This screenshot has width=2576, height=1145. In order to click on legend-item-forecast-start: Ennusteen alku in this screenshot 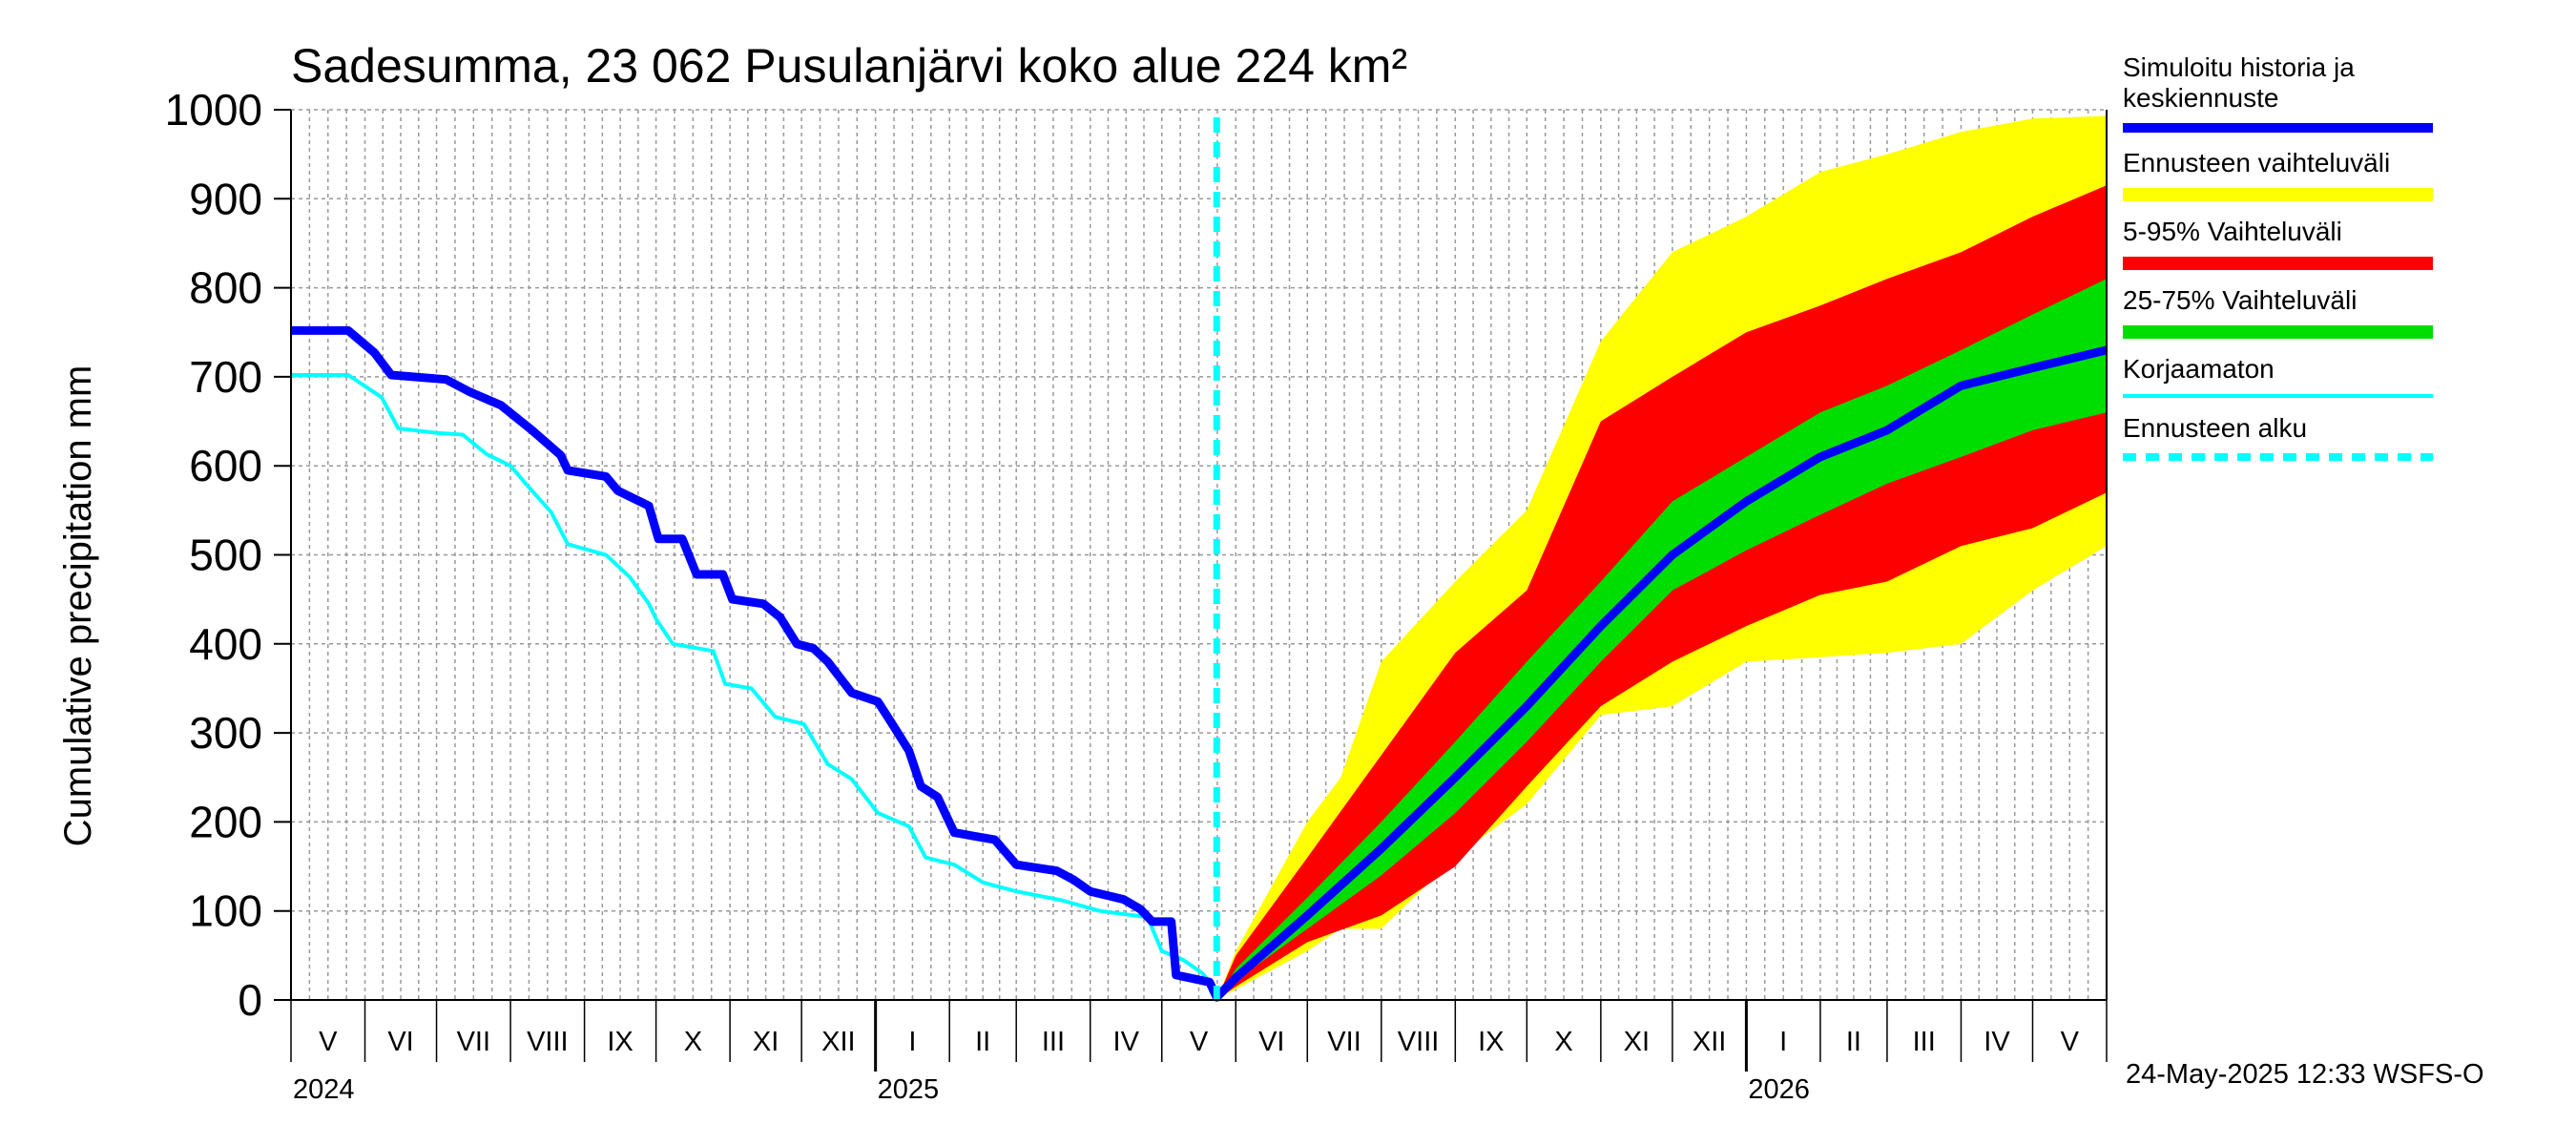, I will do `click(2280, 437)`.